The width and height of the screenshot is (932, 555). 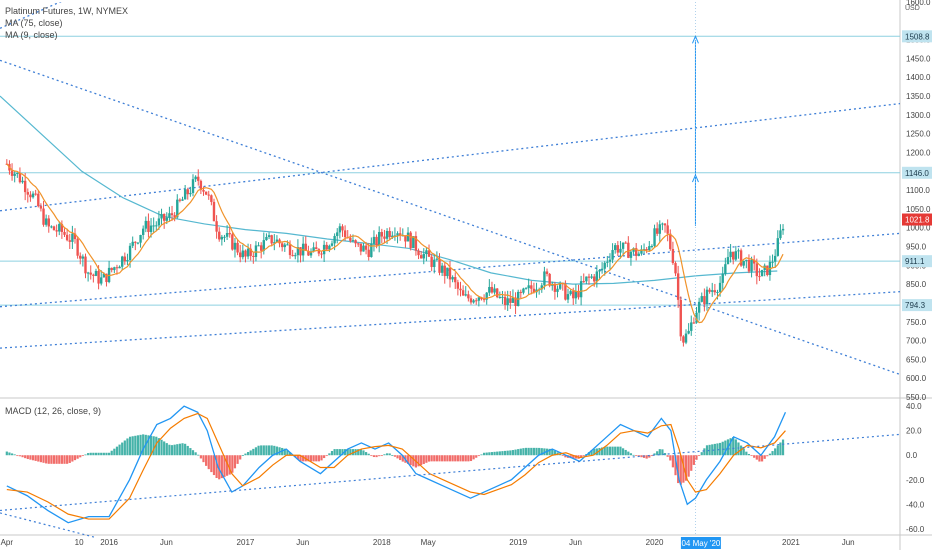 What do you see at coordinates (917, 173) in the screenshot?
I see `price-badge-label: 1146.0` at bounding box center [917, 173].